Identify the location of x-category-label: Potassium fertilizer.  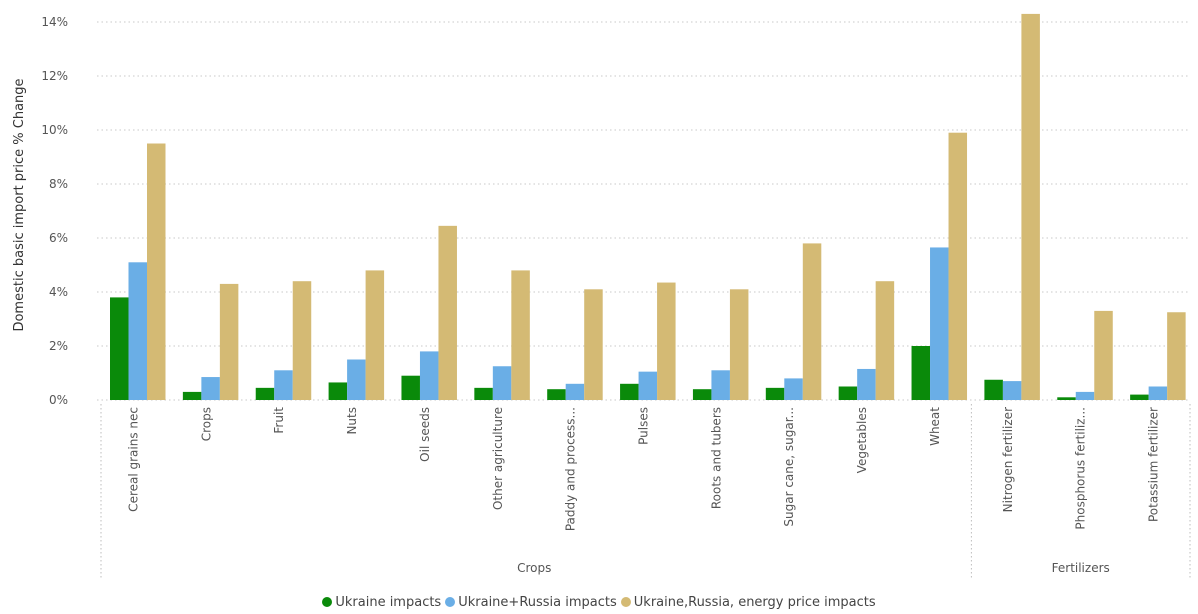
(1154, 464).